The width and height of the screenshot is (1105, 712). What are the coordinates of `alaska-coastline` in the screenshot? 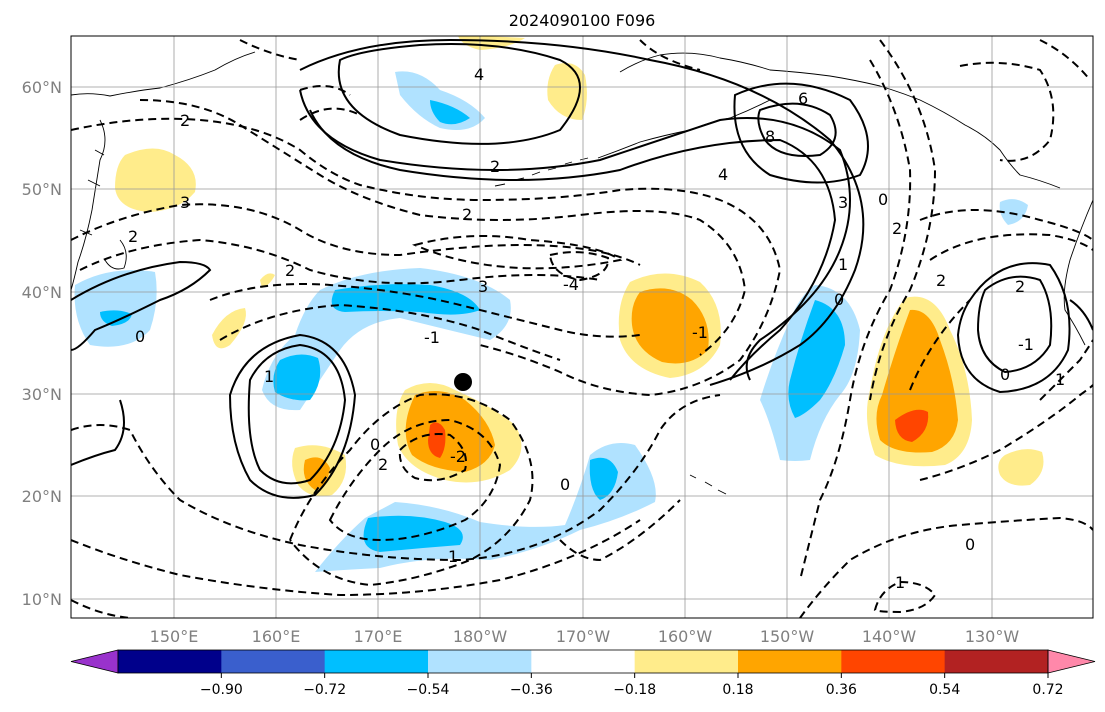 It's located at (829, 120).